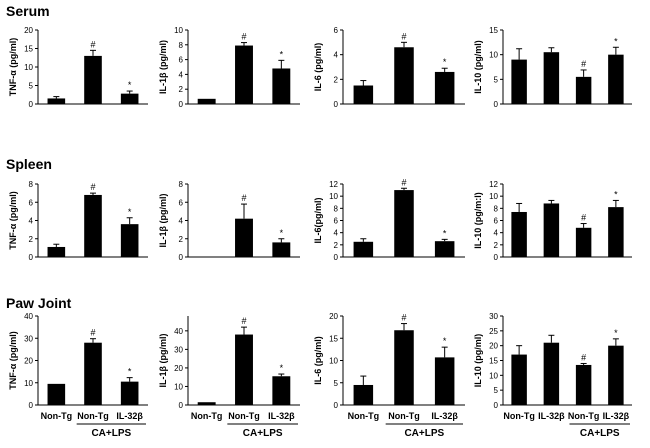  I want to click on panel-2-3-ytick-label-2: 4, so click(336, 233).